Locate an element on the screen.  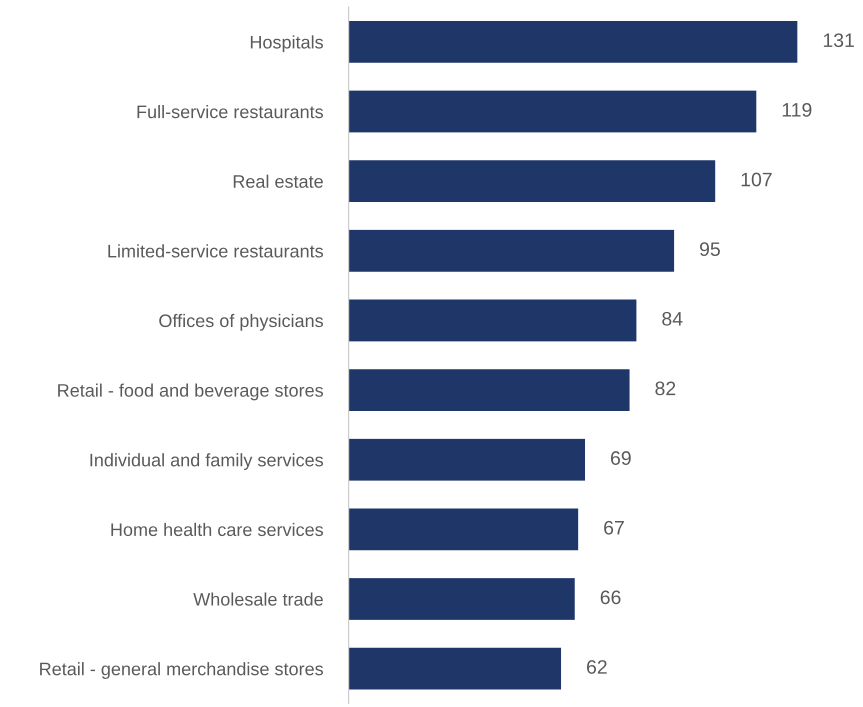
y-tick-label: Limited-service restaurants is located at coordinates (216, 251).